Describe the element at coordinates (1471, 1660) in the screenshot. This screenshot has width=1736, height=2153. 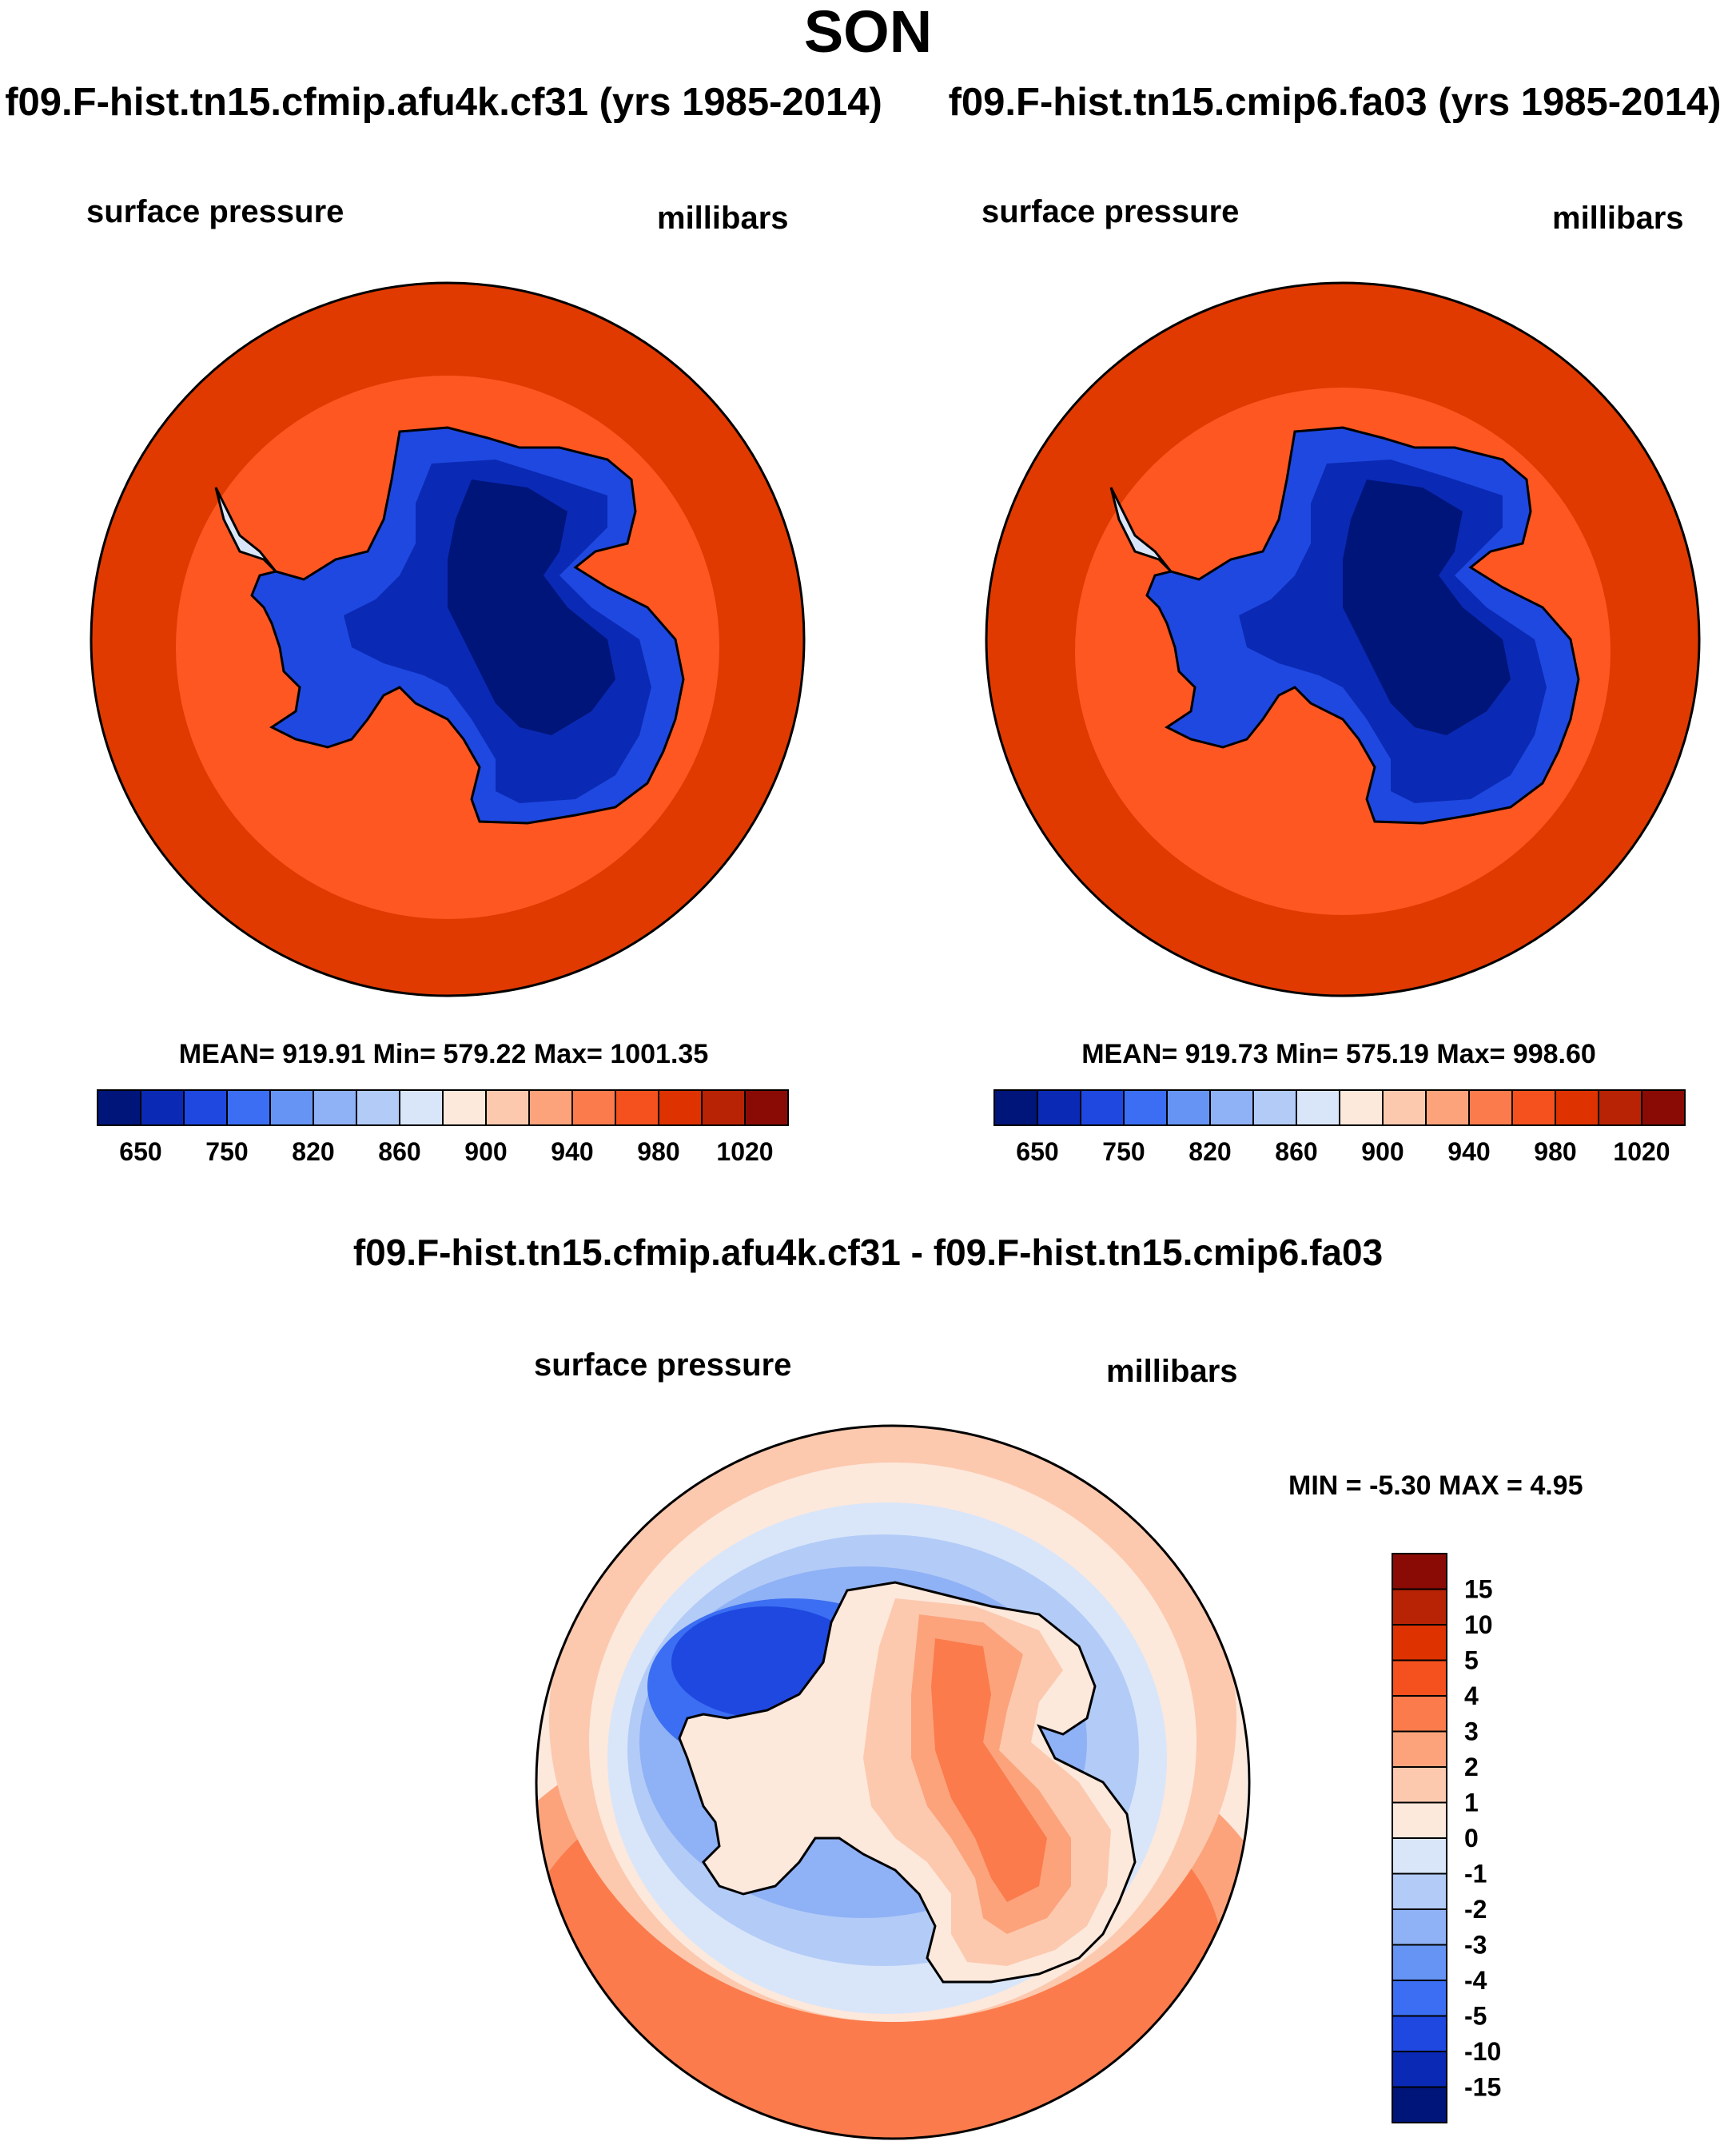
I see `colorbar-tick-label: 5` at that location.